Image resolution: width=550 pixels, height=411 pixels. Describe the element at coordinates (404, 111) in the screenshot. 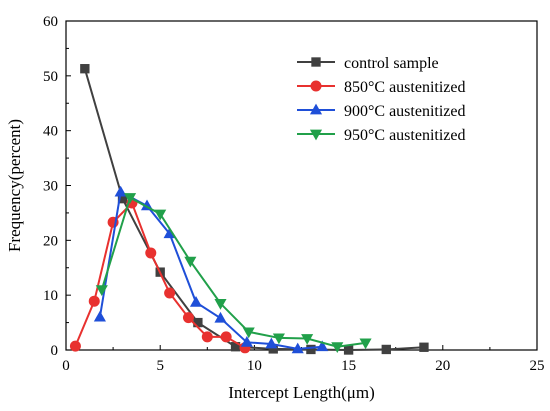

I see `legend-label: 900°C austenitized` at that location.